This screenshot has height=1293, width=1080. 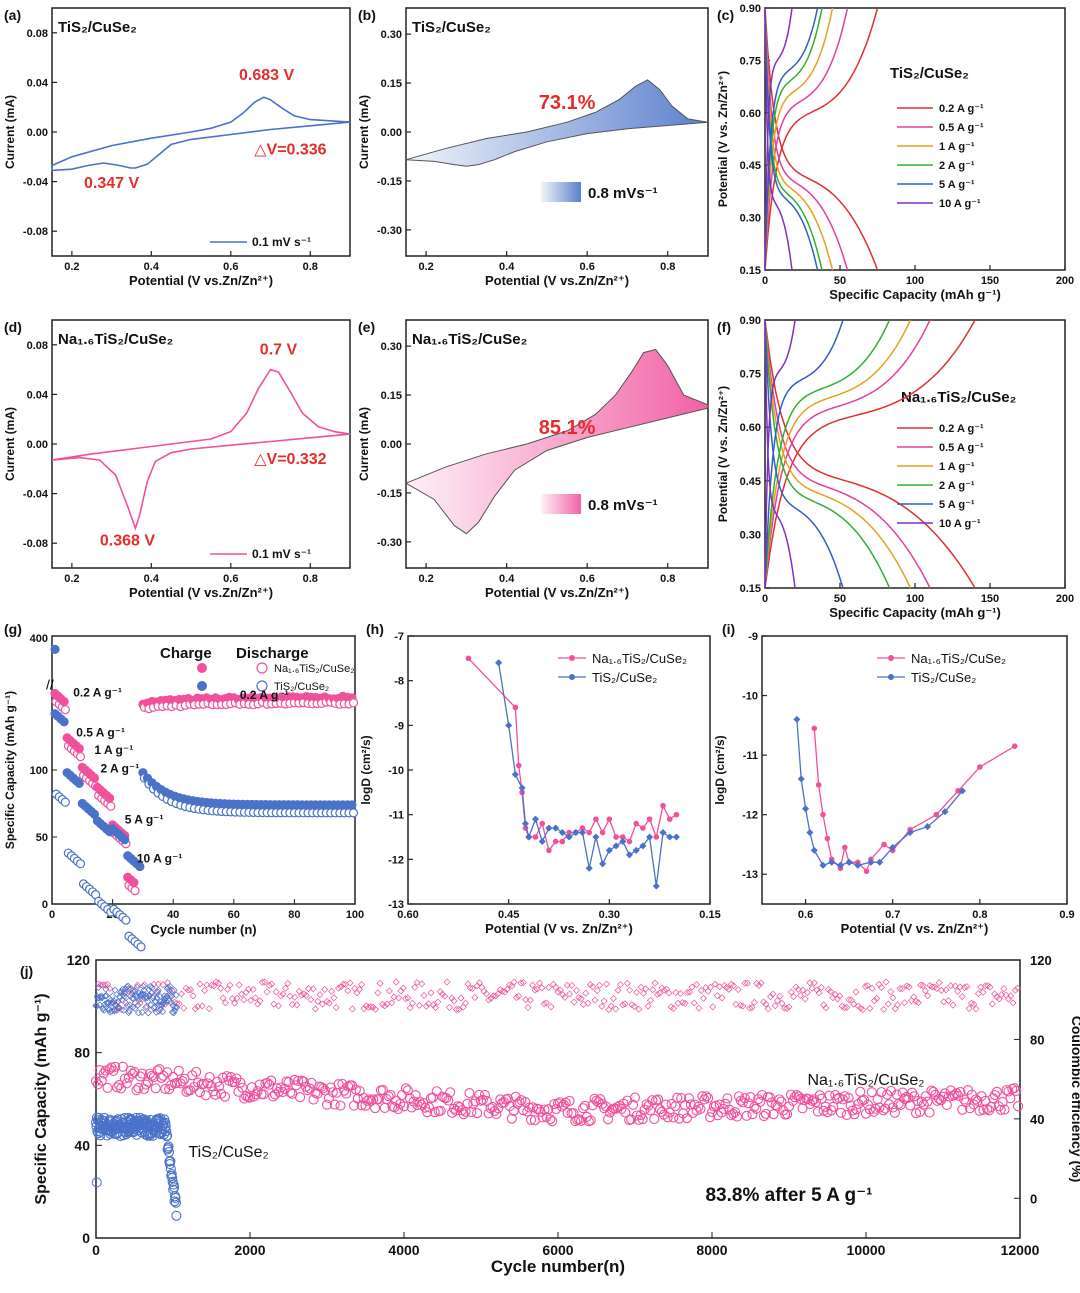 I want to click on y-tick-label: -8, so click(x=399, y=682).